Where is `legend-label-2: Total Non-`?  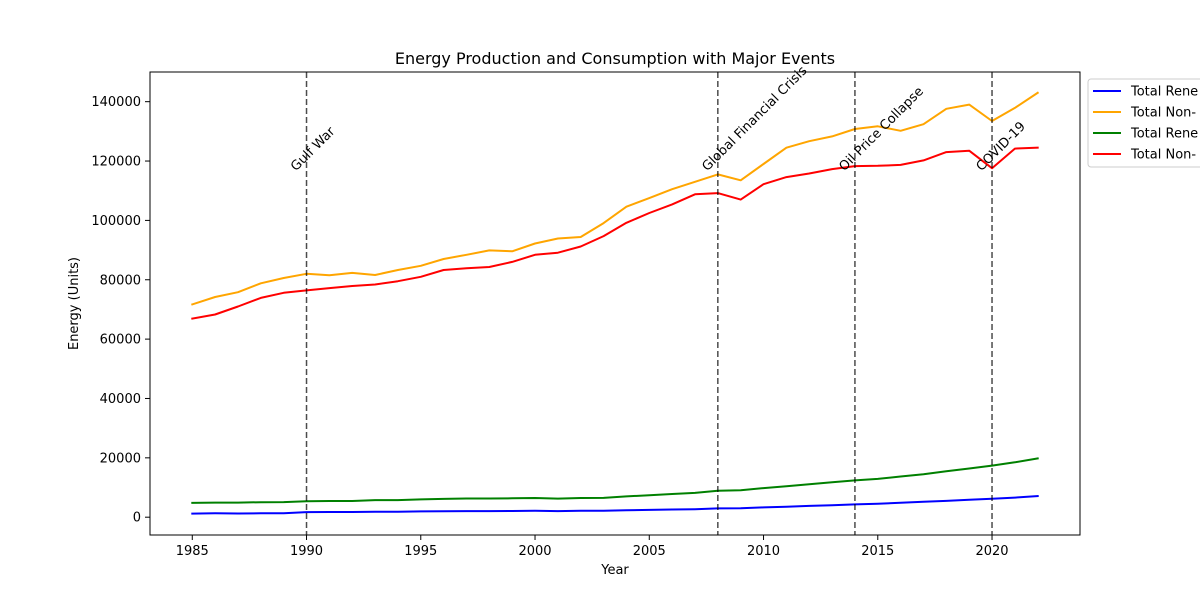 legend-label-2: Total Non- is located at coordinates (1163, 113).